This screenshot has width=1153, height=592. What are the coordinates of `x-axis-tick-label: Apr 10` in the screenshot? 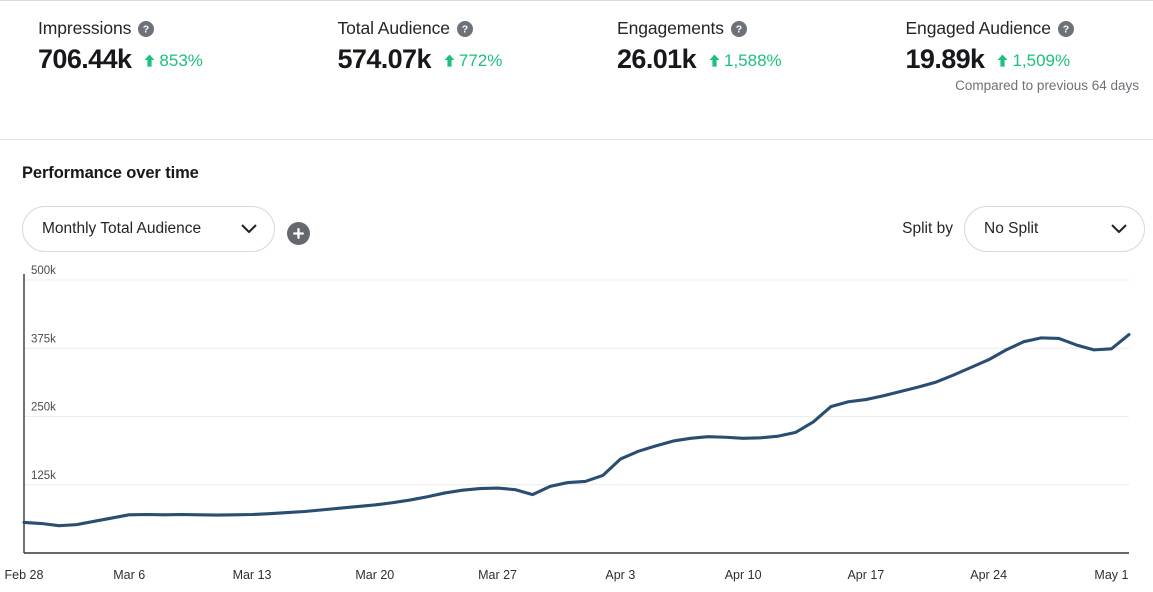 It's located at (743, 575).